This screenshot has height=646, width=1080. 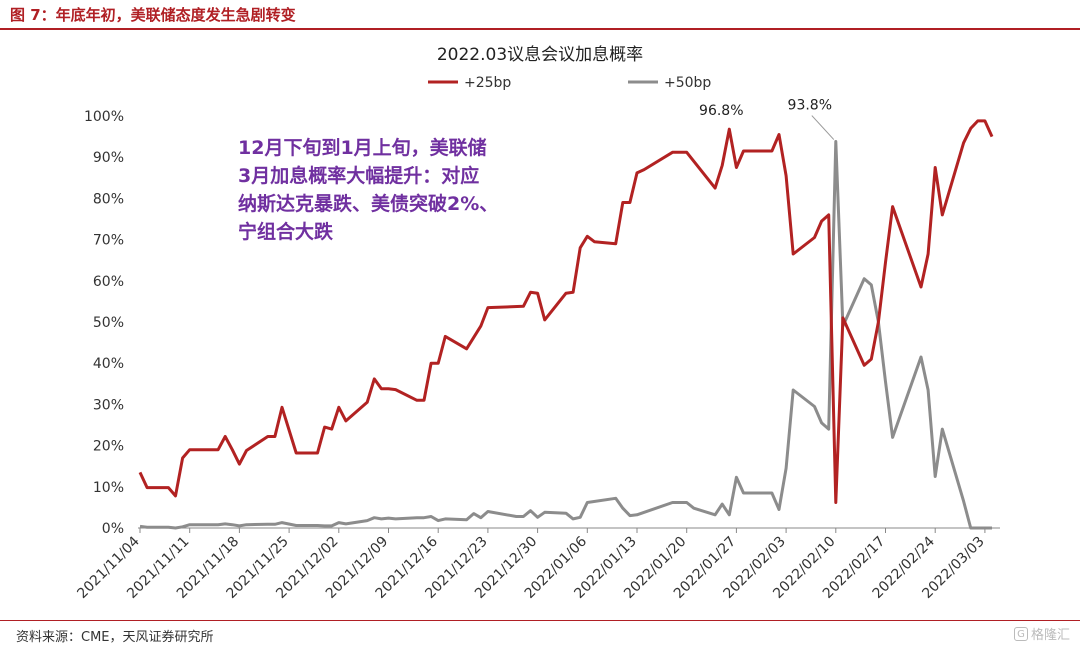 I want to click on y-tick-label: 80%, so click(x=108, y=199).